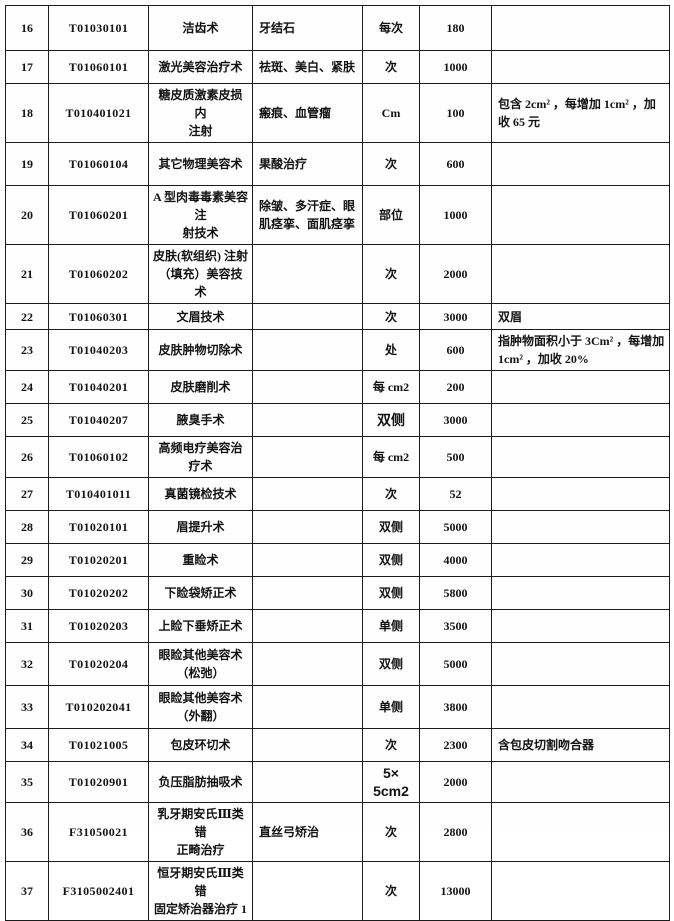  I want to click on table-row: 16 T01030101 洁齿术 牙结石 每次 180, so click(337, 28).